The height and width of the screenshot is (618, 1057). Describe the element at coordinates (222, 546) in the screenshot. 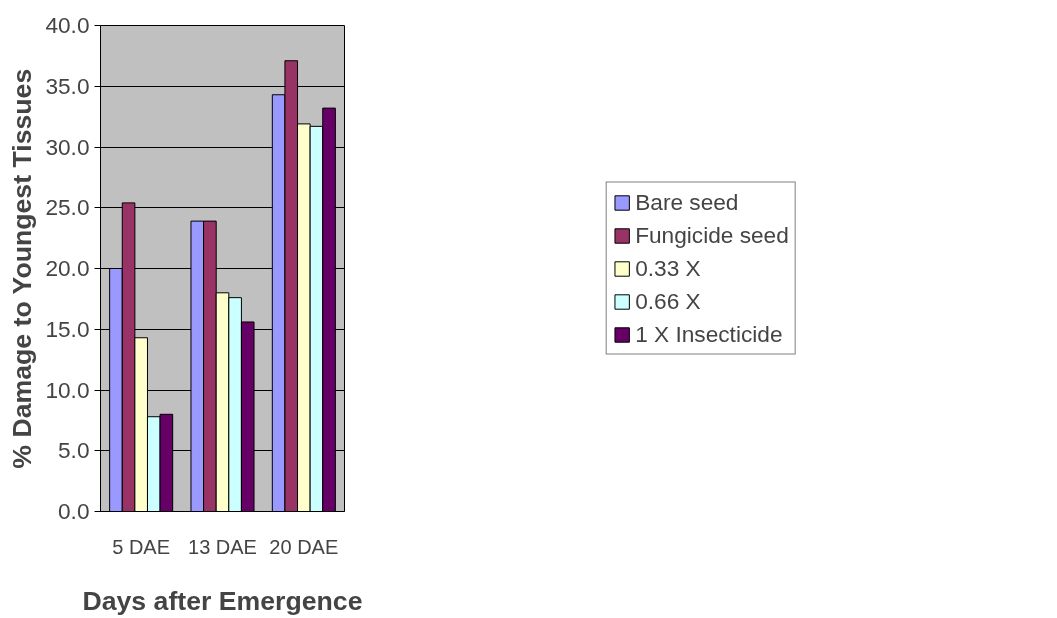

I see `x-tick-label: 13 DAE` at that location.